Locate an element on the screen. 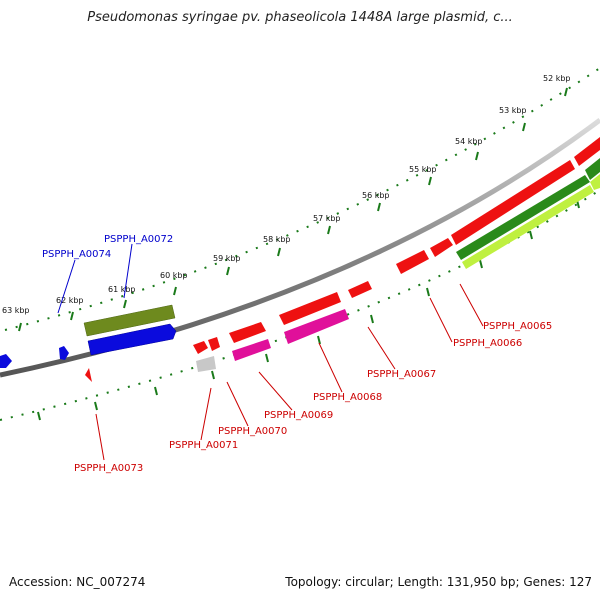 This screenshot has height=600, width=600. tick-label-57: 57 kbp is located at coordinates (327, 218).